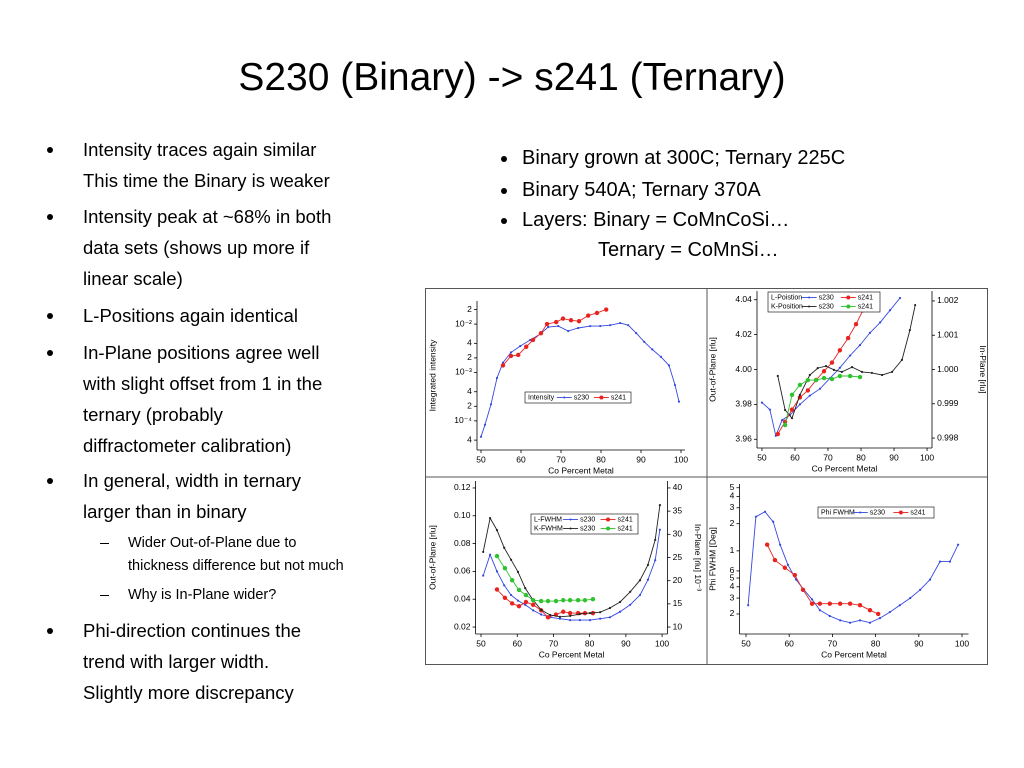 The height and width of the screenshot is (768, 1024). I want to click on y2-tick-label: 20, so click(678, 580).